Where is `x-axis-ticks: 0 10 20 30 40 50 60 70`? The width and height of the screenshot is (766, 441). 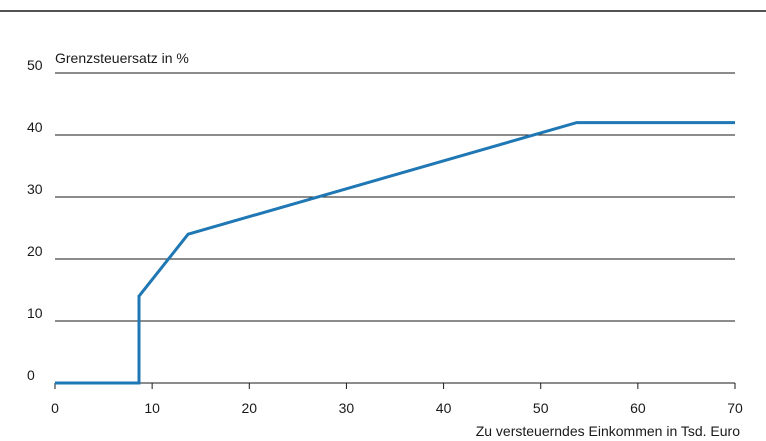 x-axis-ticks: 0 10 20 30 40 50 60 70 is located at coordinates (397, 399).